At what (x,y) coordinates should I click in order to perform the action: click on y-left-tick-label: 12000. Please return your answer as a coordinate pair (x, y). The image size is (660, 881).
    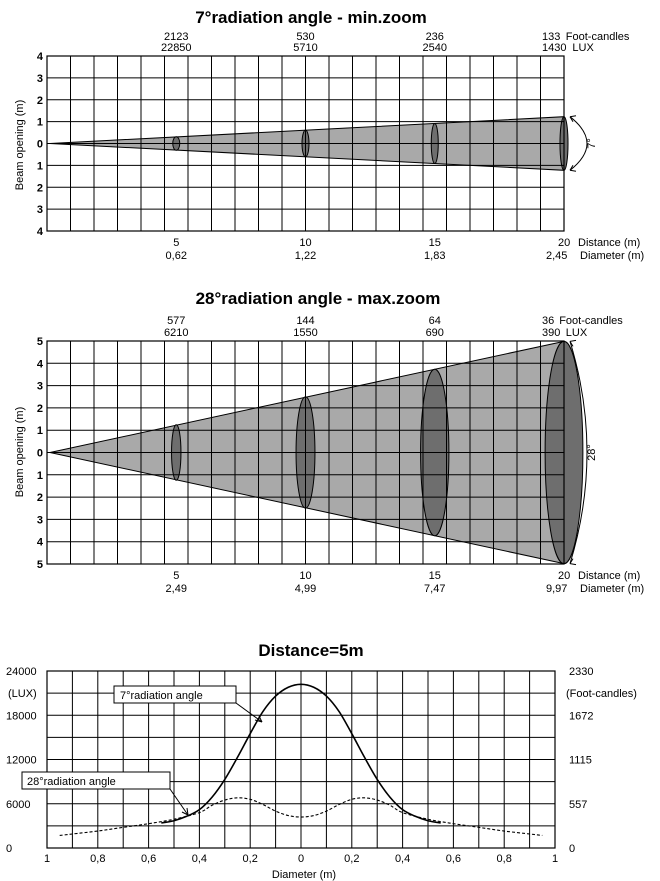
    Looking at the image, I should click on (21, 761).